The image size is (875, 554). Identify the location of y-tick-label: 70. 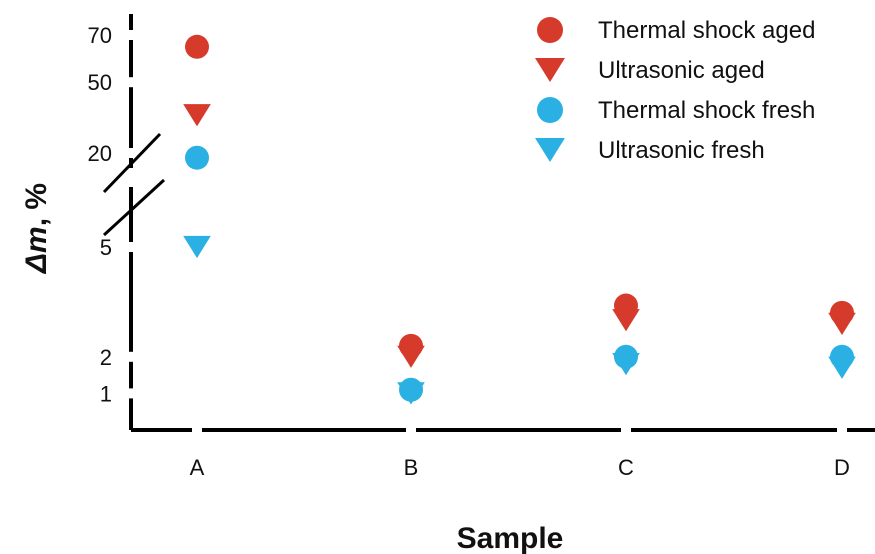
(100, 35).